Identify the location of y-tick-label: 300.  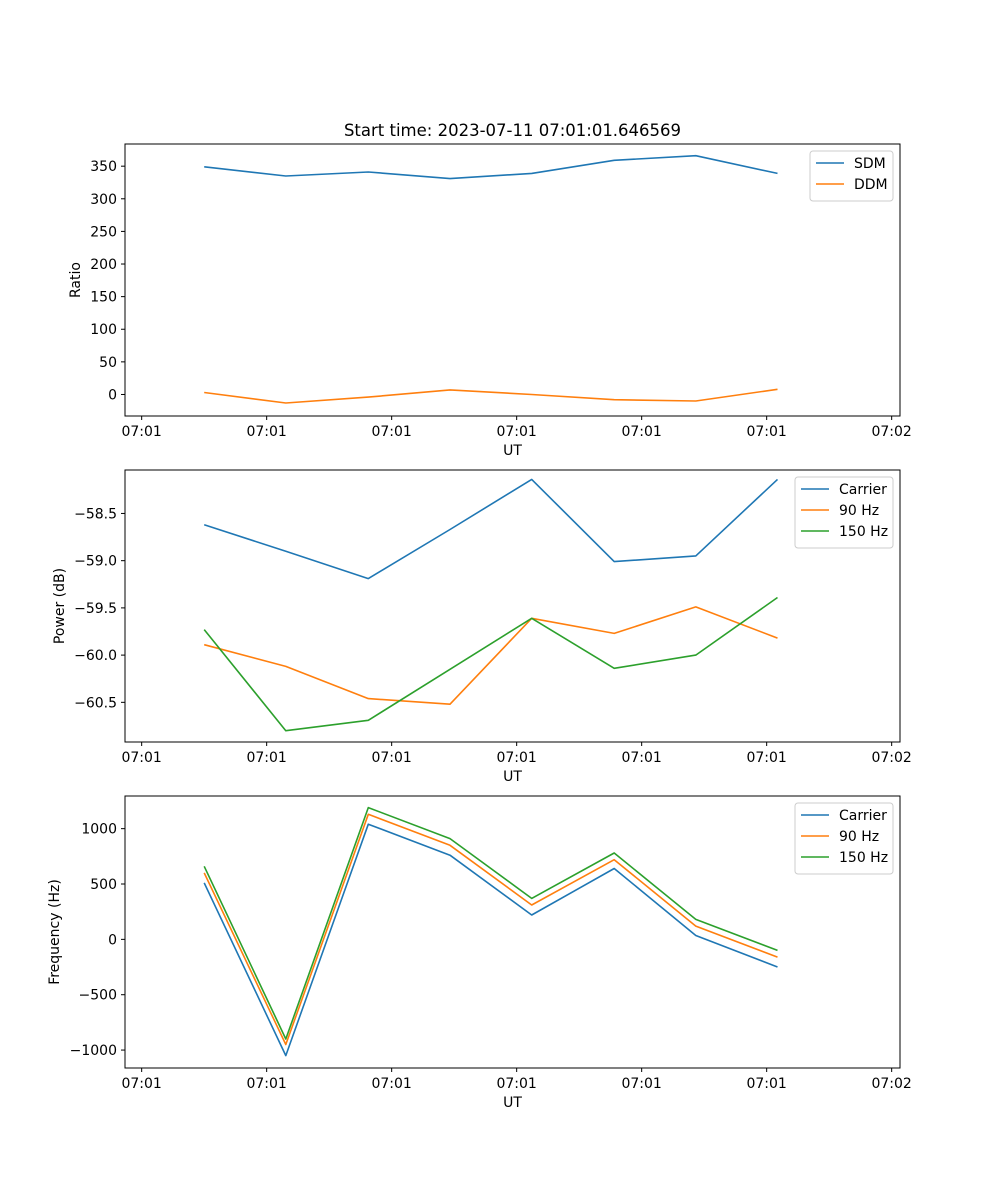
(103, 200).